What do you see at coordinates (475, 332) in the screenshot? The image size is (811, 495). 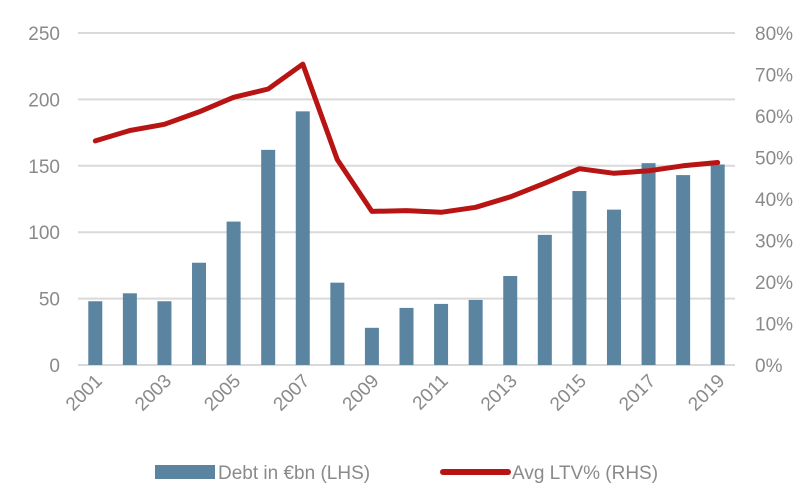 I see `bar-2012` at bounding box center [475, 332].